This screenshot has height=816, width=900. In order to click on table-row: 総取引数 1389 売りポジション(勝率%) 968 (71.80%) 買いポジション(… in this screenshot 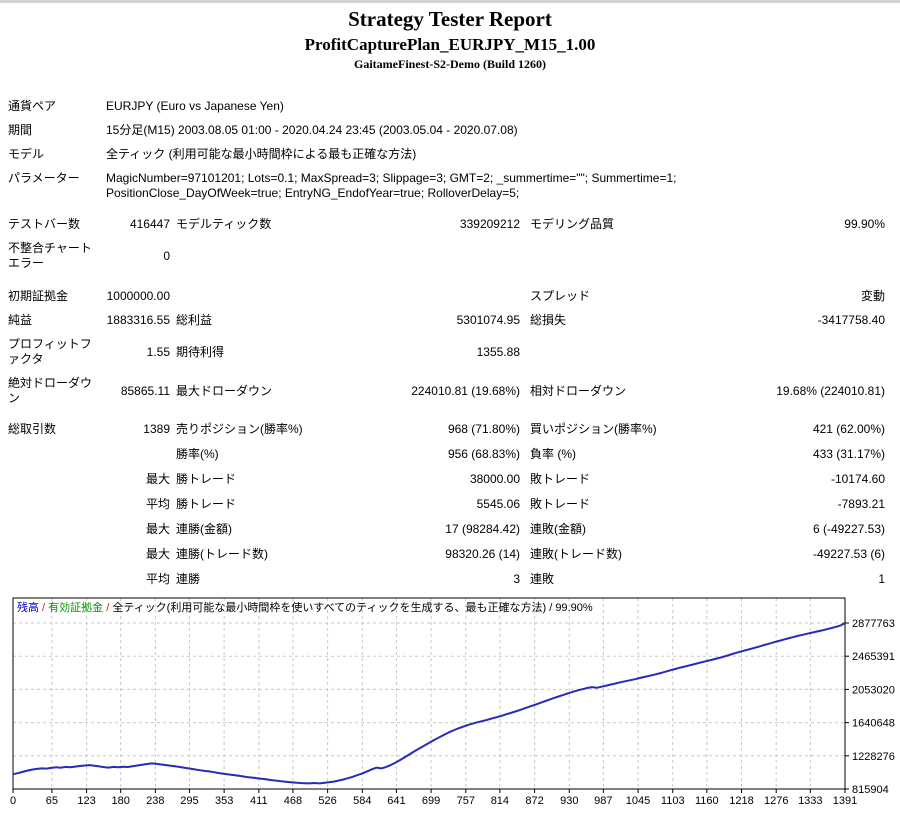, I will do `click(446, 429)`.